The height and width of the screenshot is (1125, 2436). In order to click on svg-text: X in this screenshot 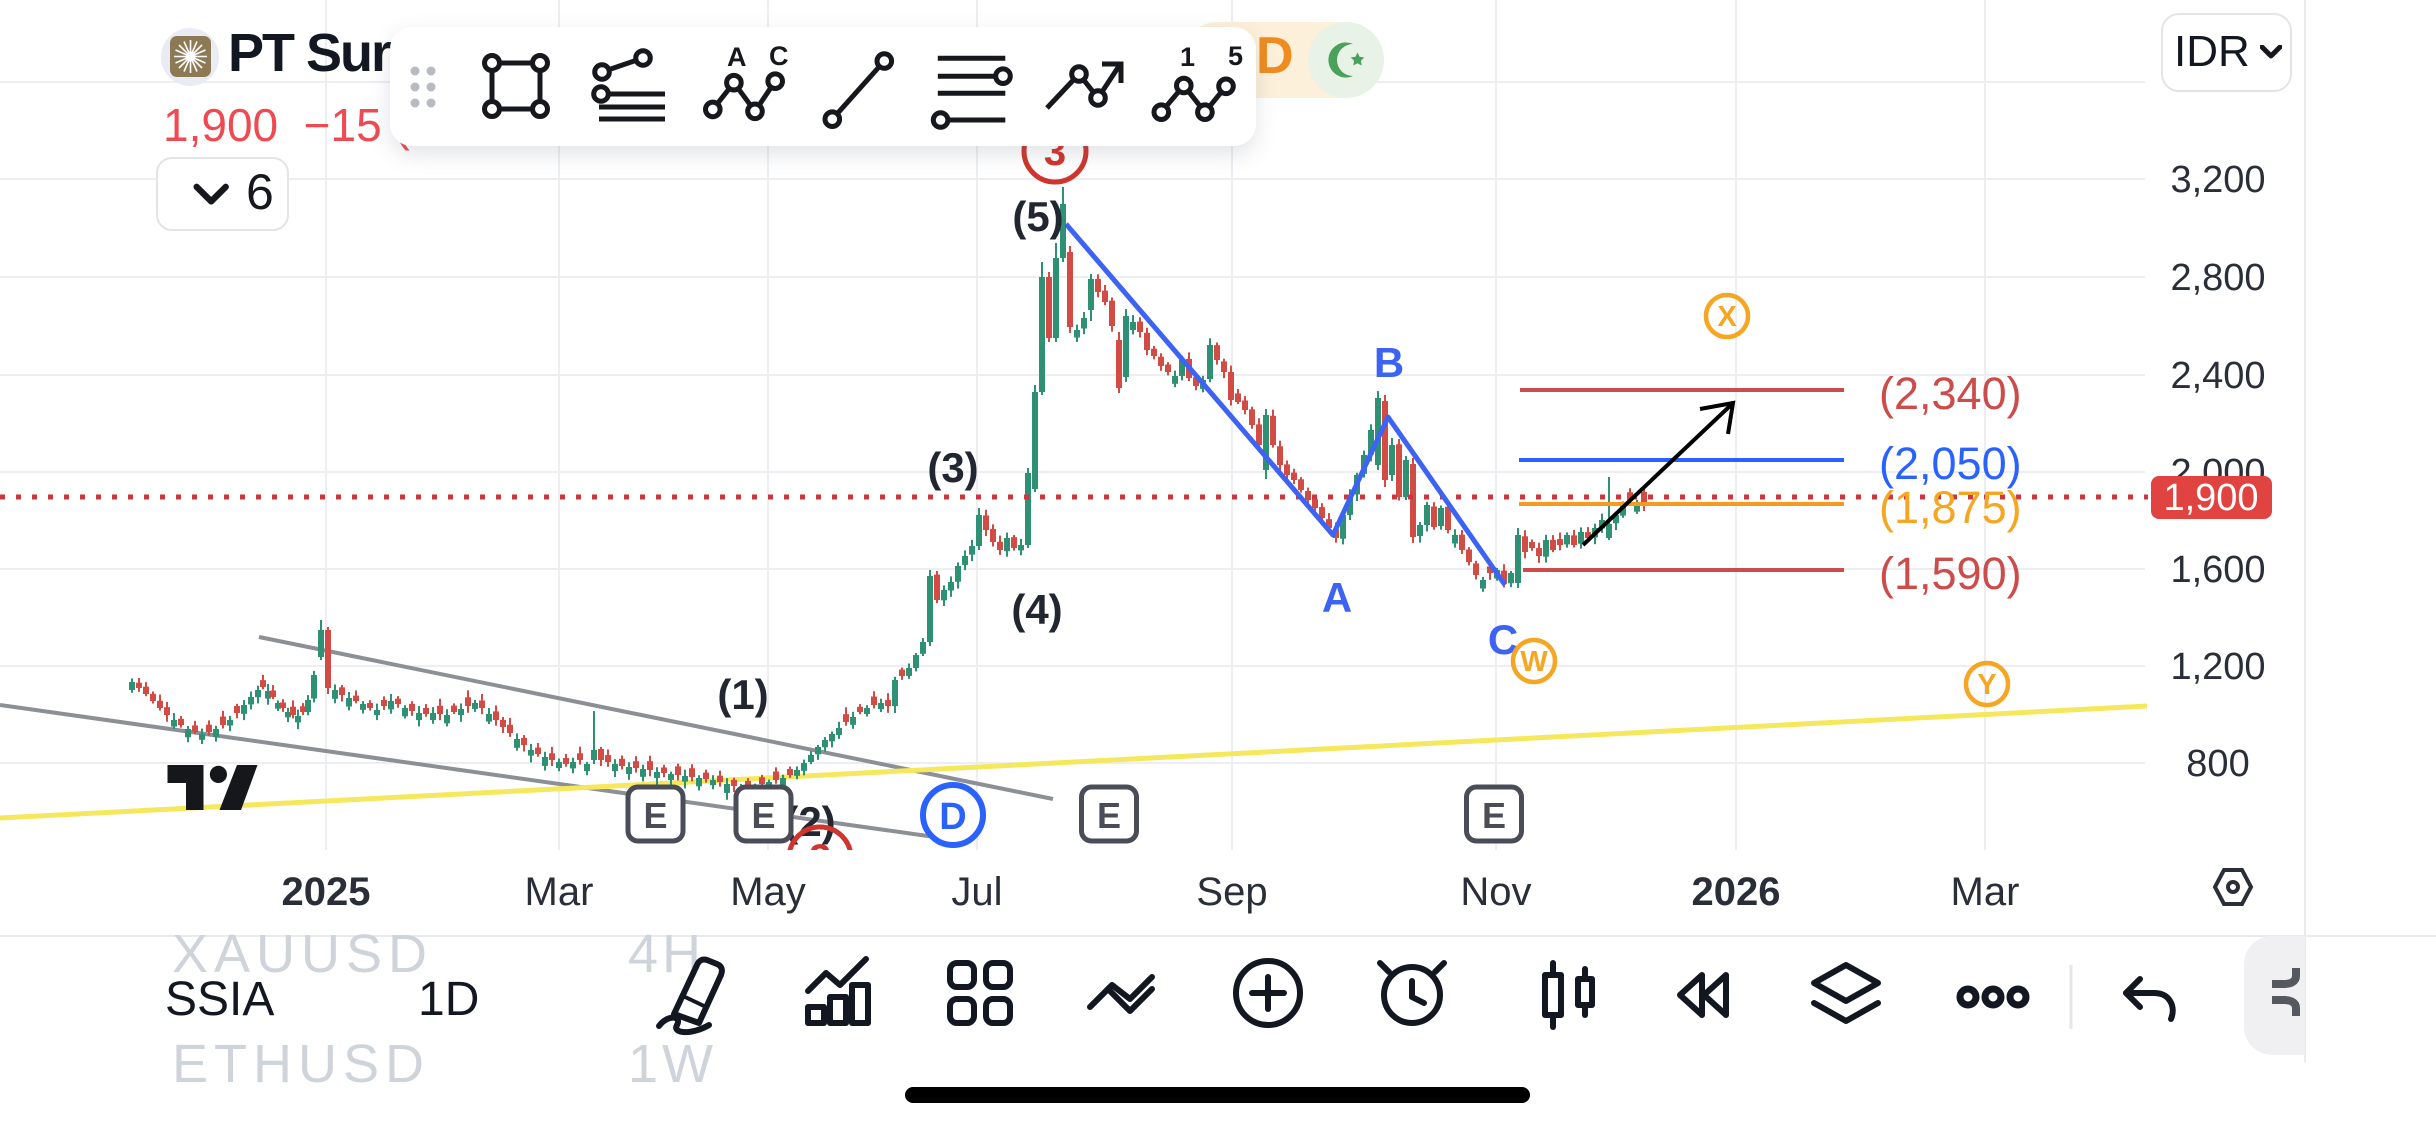, I will do `click(1727, 317)`.